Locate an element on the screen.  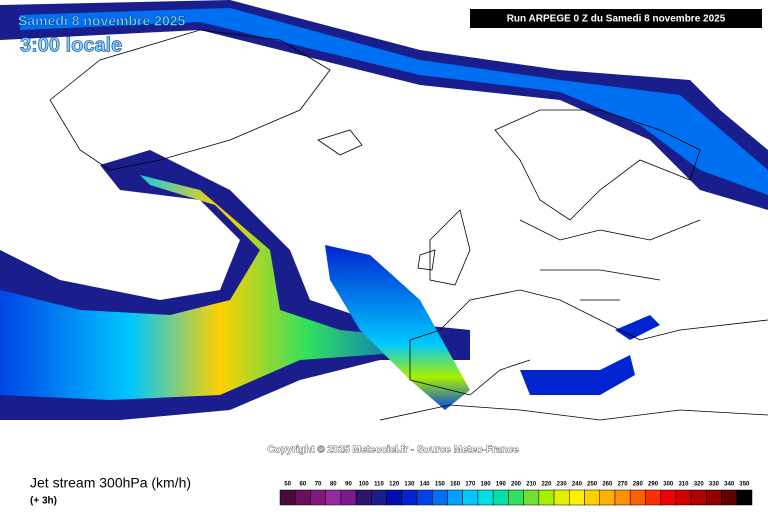
legend-label: 50 is located at coordinates (287, 485).